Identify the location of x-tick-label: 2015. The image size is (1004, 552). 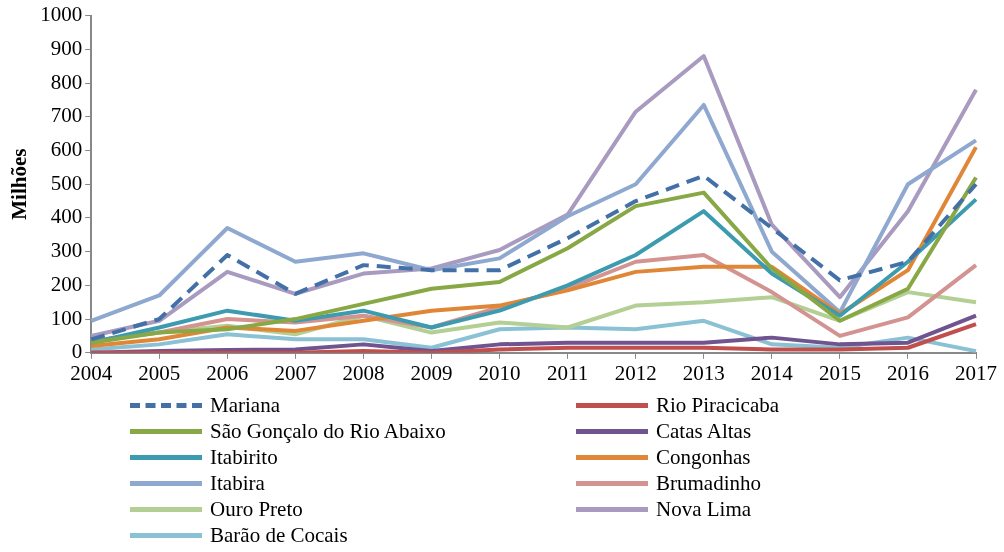
(839, 372).